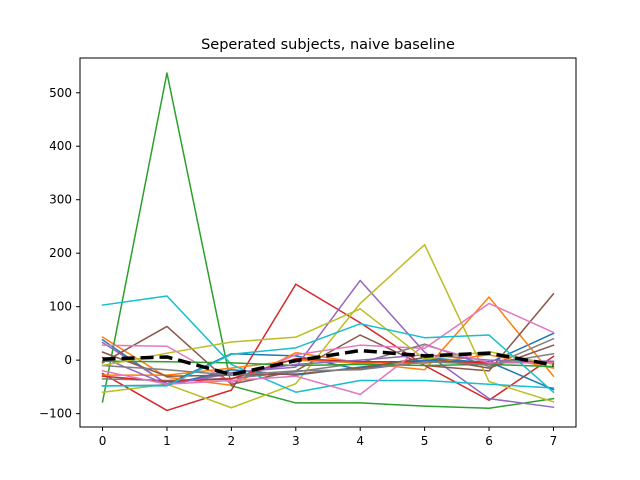 The width and height of the screenshot is (640, 480). I want to click on mean-series-line, so click(328, 362).